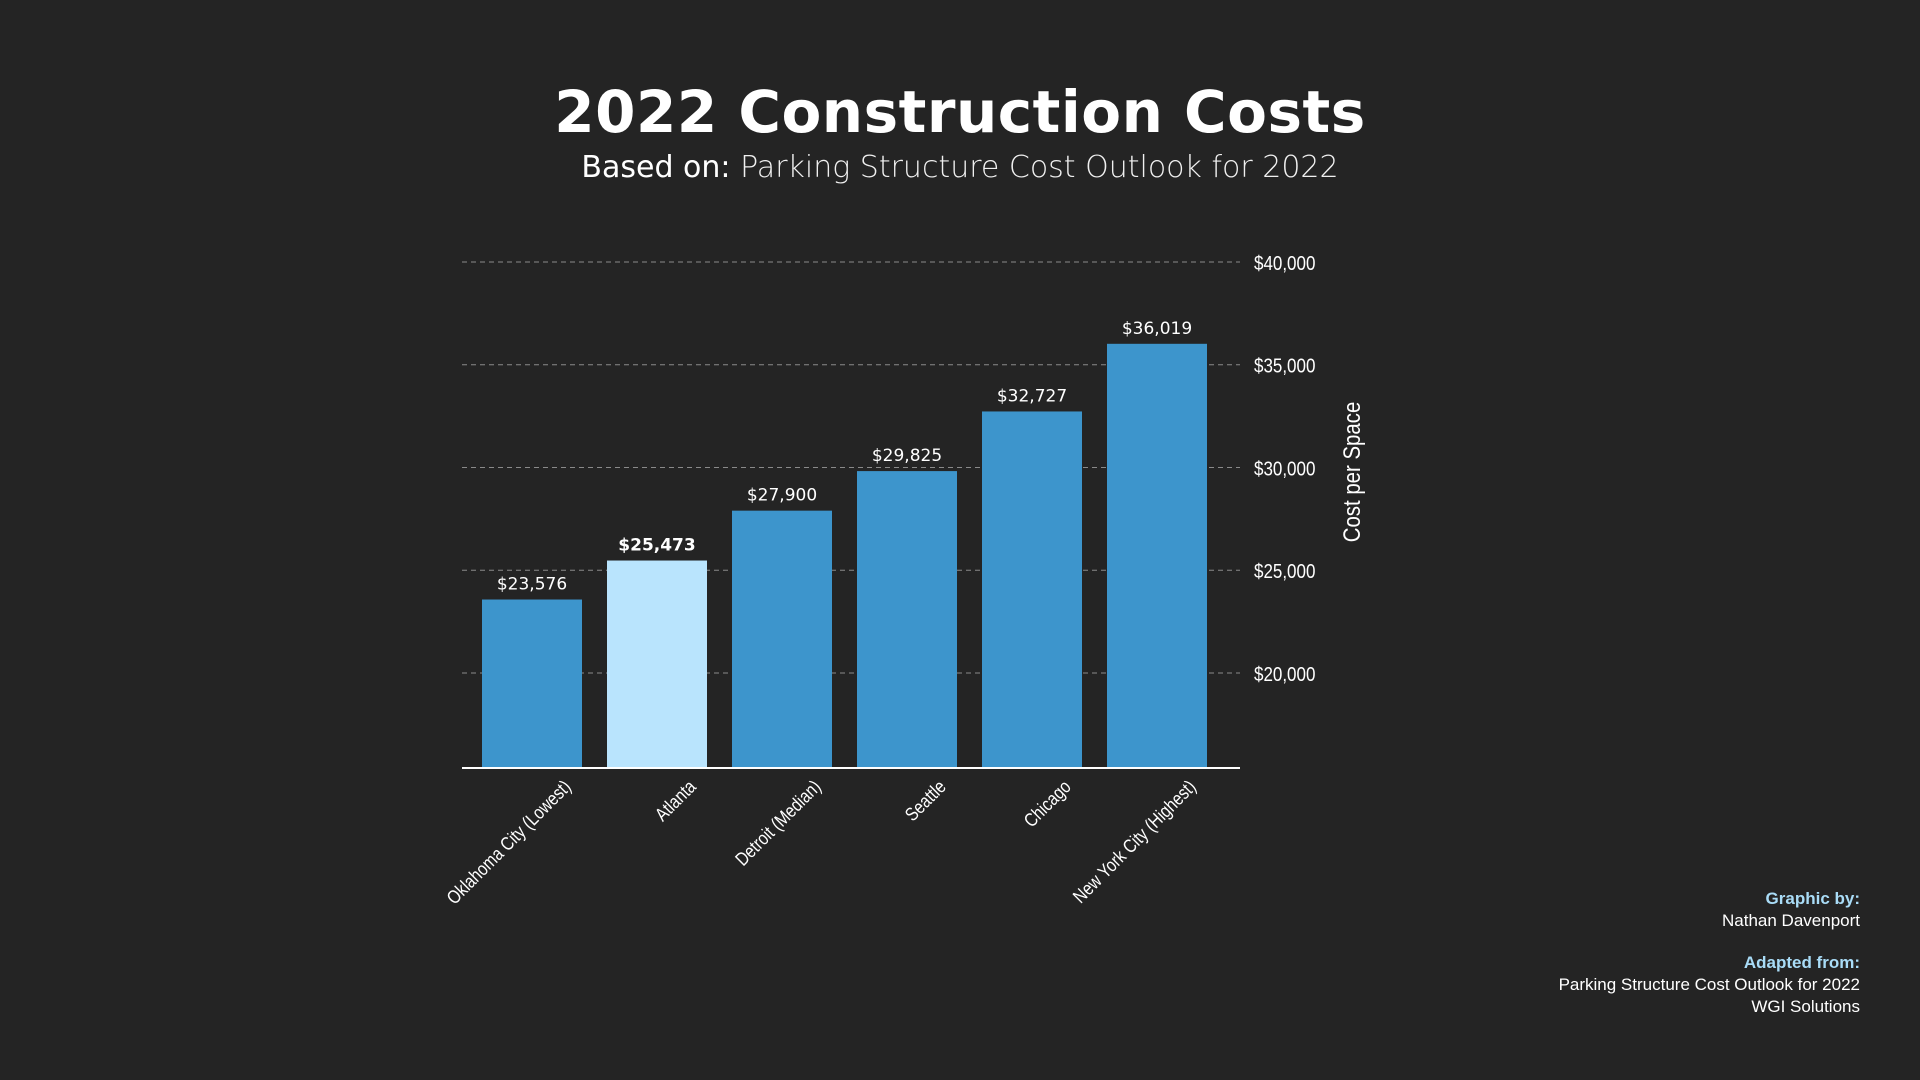  I want to click on x-tick-label: Seattle, so click(925, 801).